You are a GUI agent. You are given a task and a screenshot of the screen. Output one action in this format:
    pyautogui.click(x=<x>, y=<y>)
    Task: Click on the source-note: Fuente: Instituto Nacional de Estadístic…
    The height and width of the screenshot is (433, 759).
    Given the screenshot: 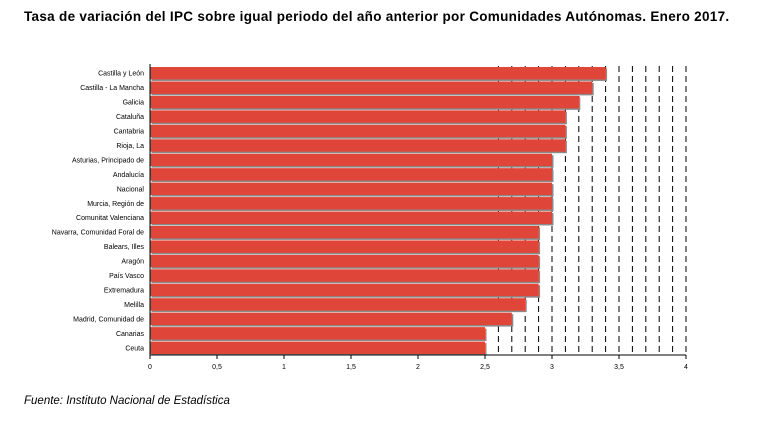 What is the action you would take?
    pyautogui.click(x=127, y=401)
    